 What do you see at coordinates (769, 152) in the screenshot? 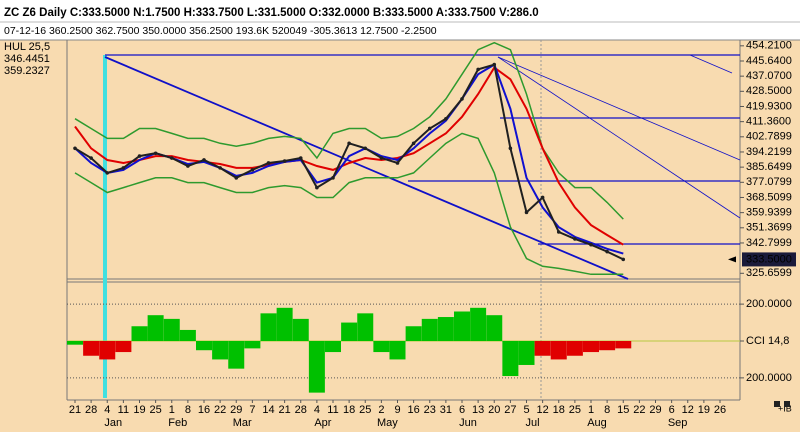
I see `y-tick-label: 394.2199` at bounding box center [769, 152].